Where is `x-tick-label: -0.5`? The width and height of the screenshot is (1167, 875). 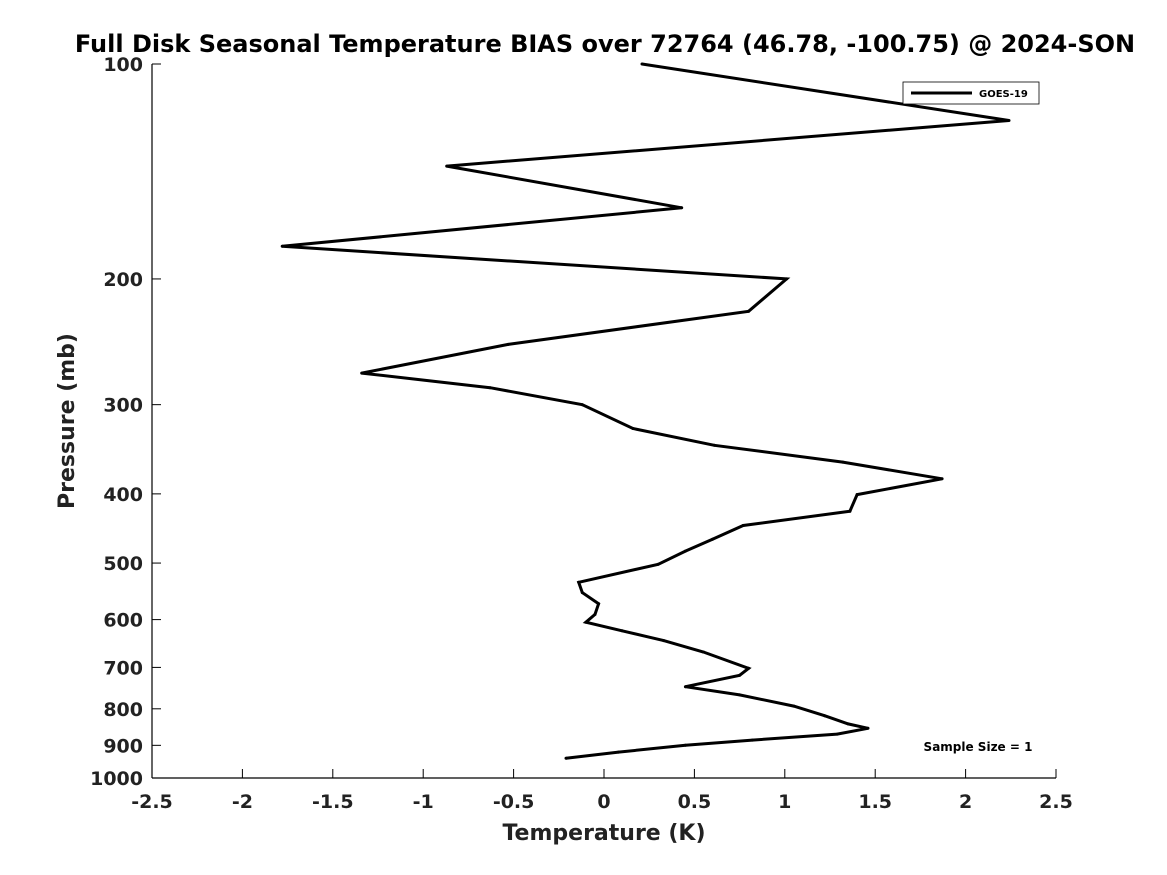
x-tick-label: -0.5 is located at coordinates (514, 802).